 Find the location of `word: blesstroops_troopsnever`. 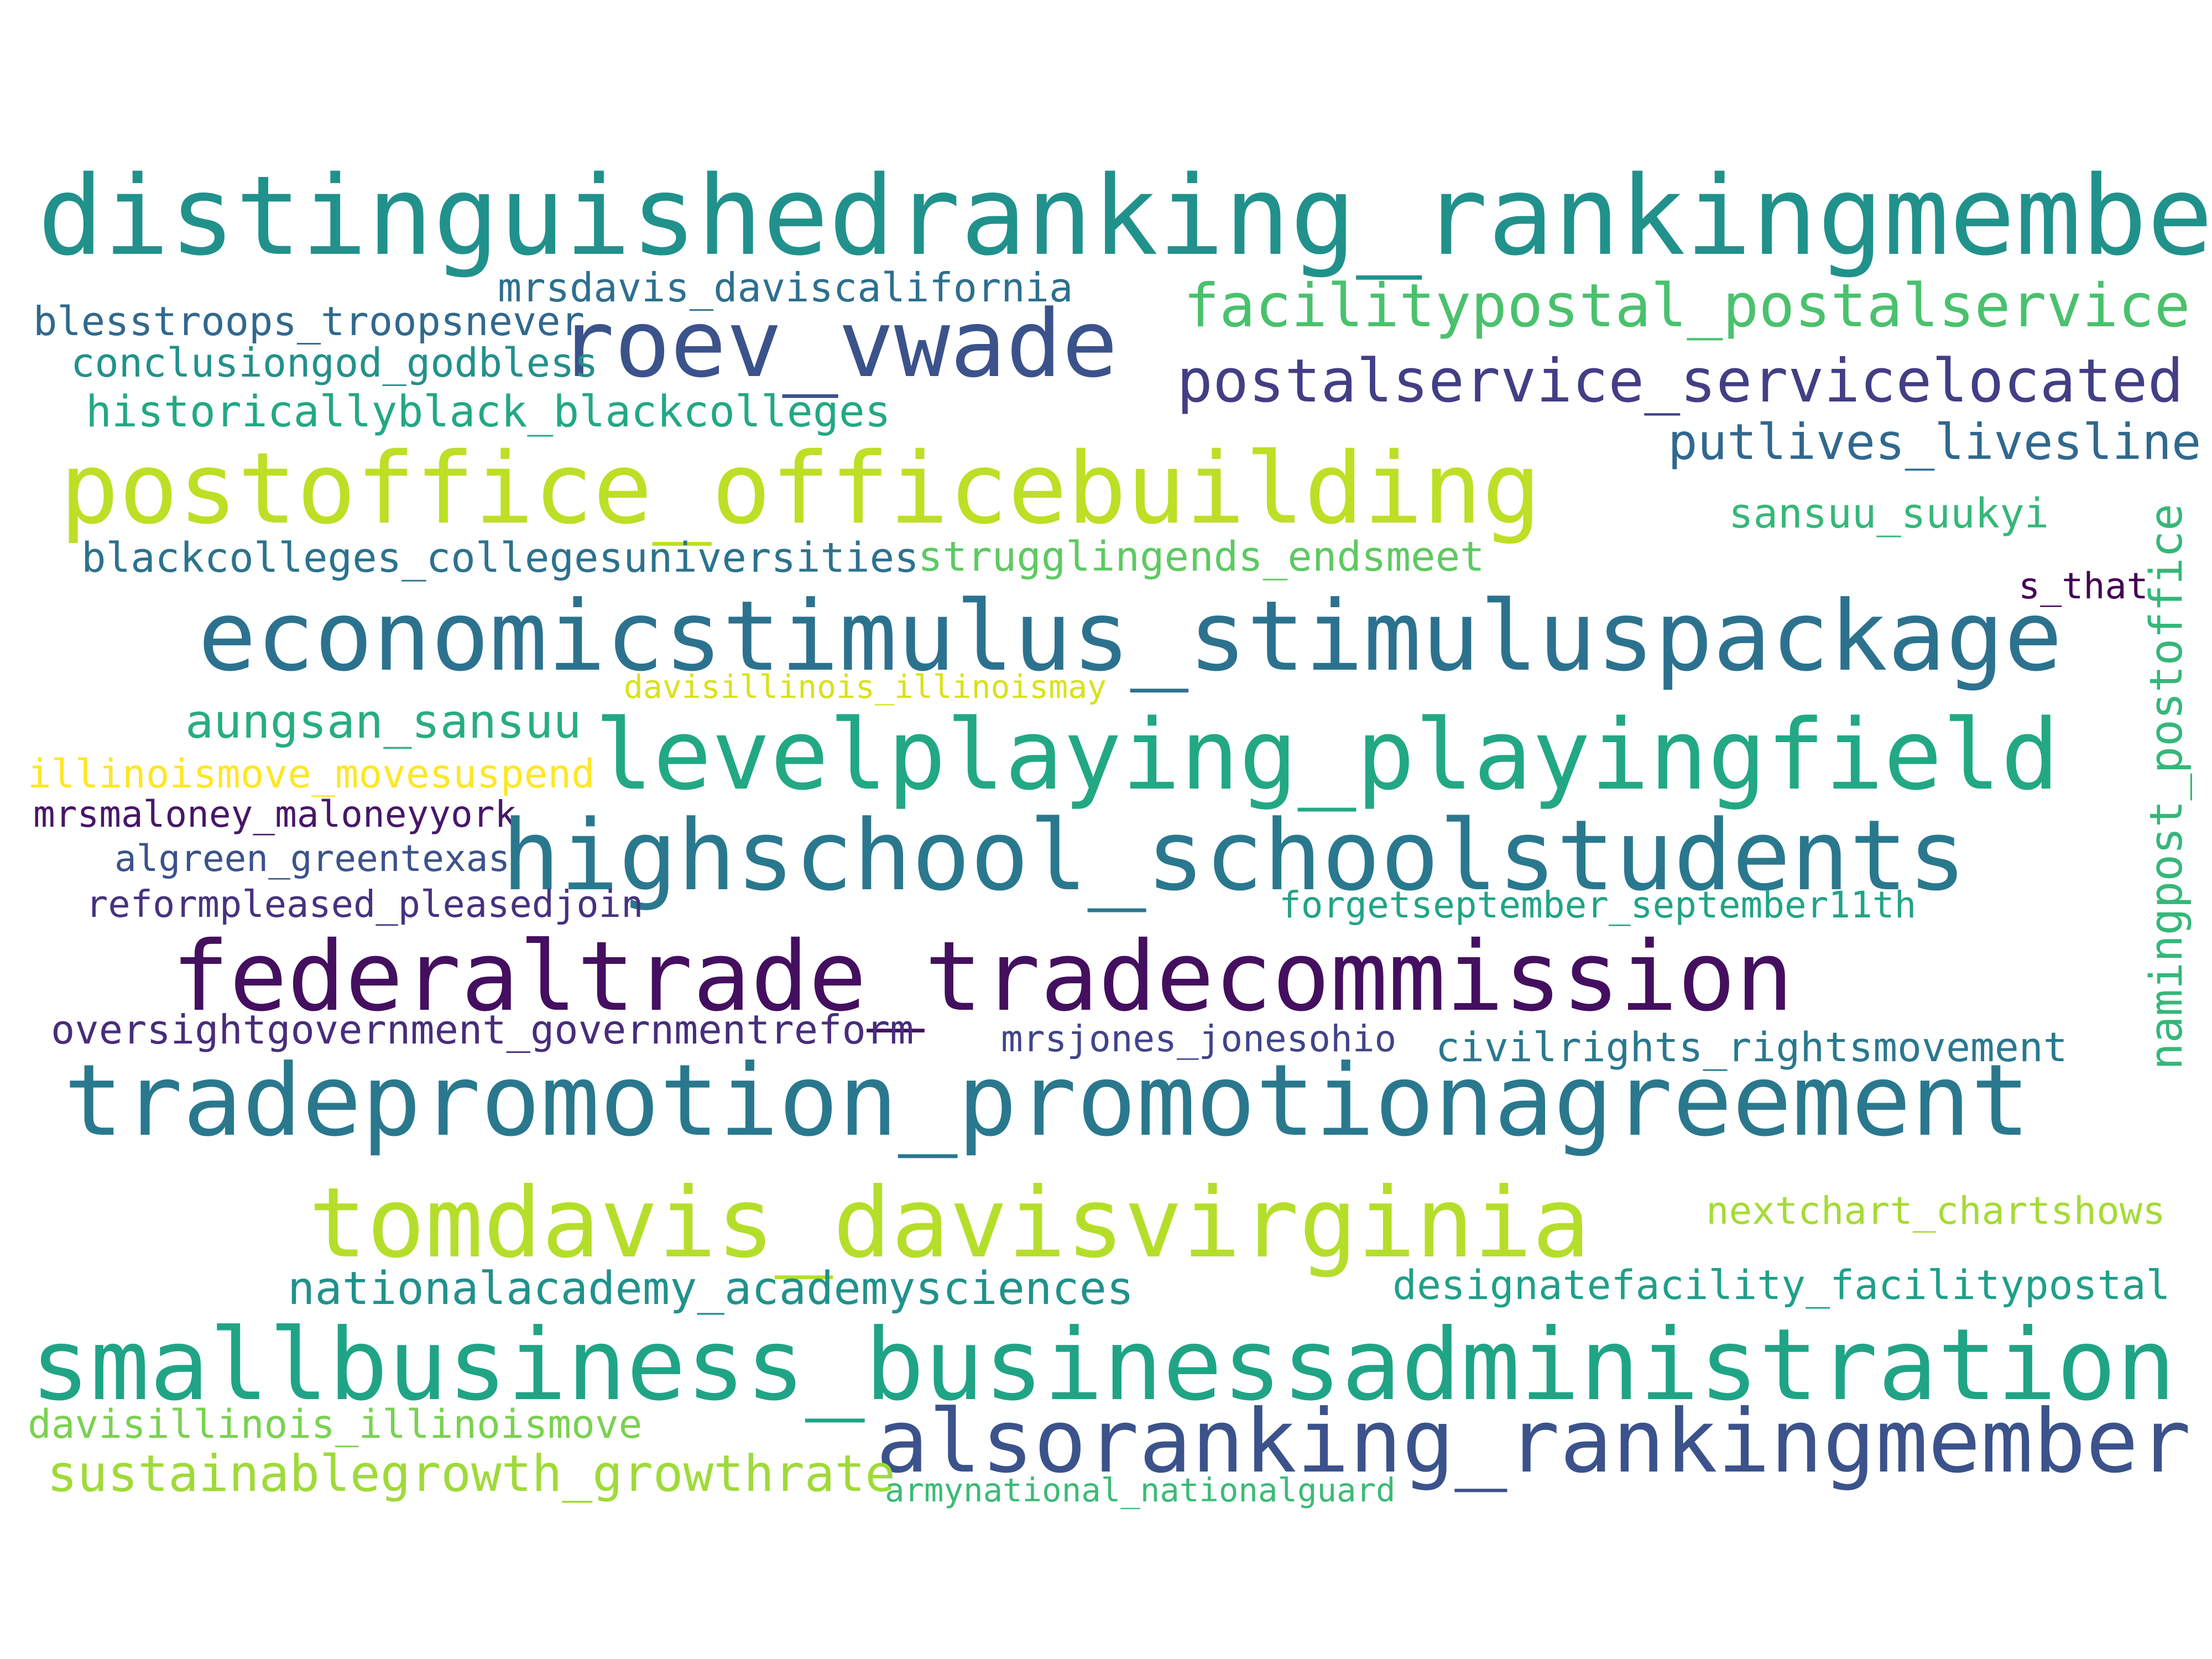

word: blesstroops_troopsnever is located at coordinates (309, 321).